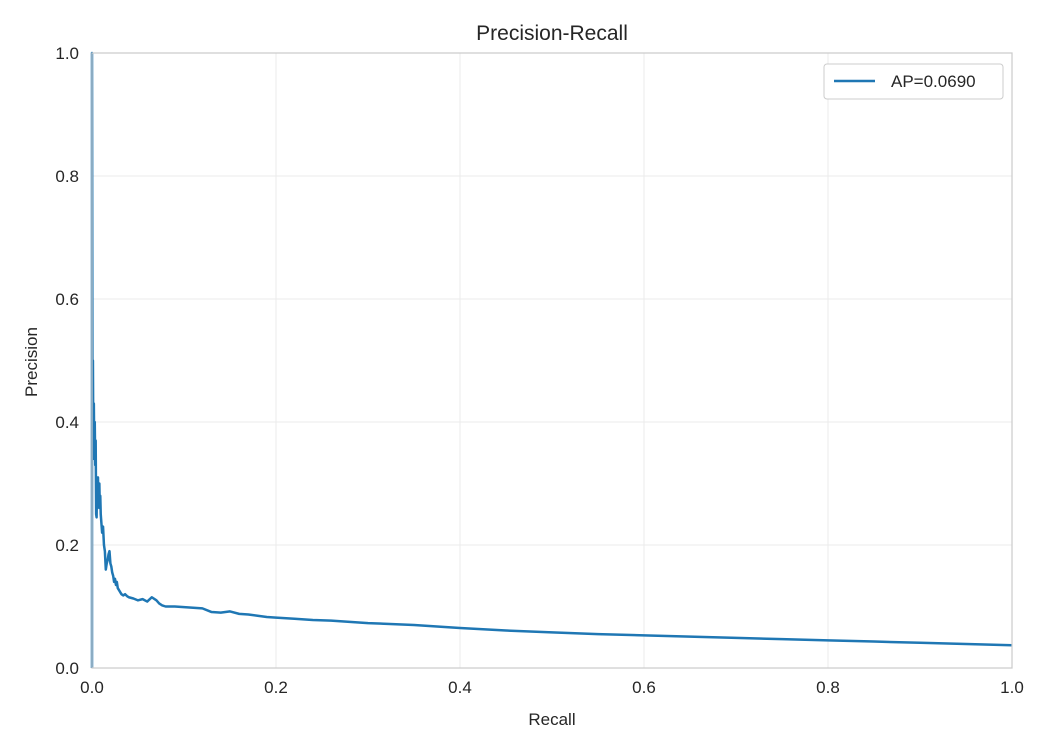 The height and width of the screenshot is (755, 1050). What do you see at coordinates (551, 719) in the screenshot?
I see `x-axis-label: Recall` at bounding box center [551, 719].